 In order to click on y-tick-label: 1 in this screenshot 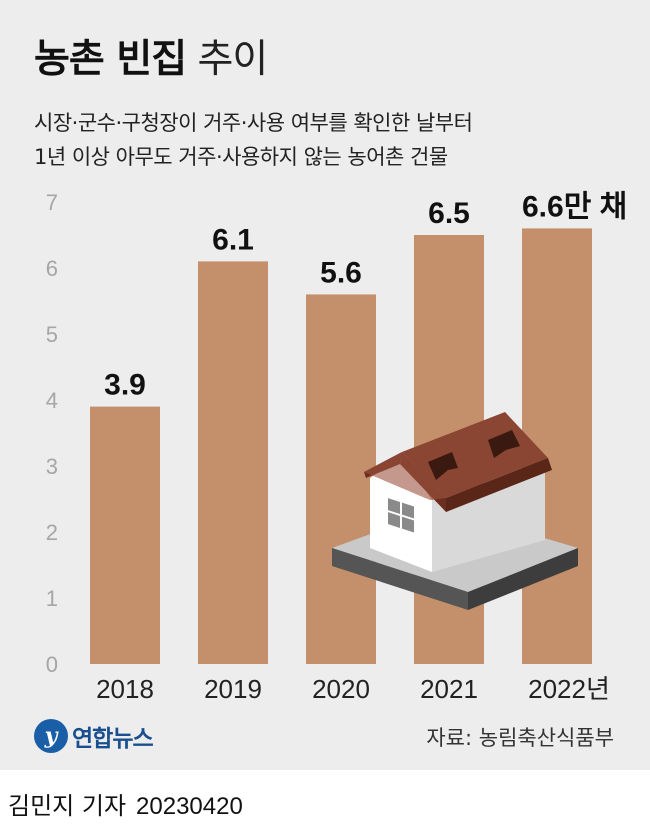, I will do `click(52, 598)`.